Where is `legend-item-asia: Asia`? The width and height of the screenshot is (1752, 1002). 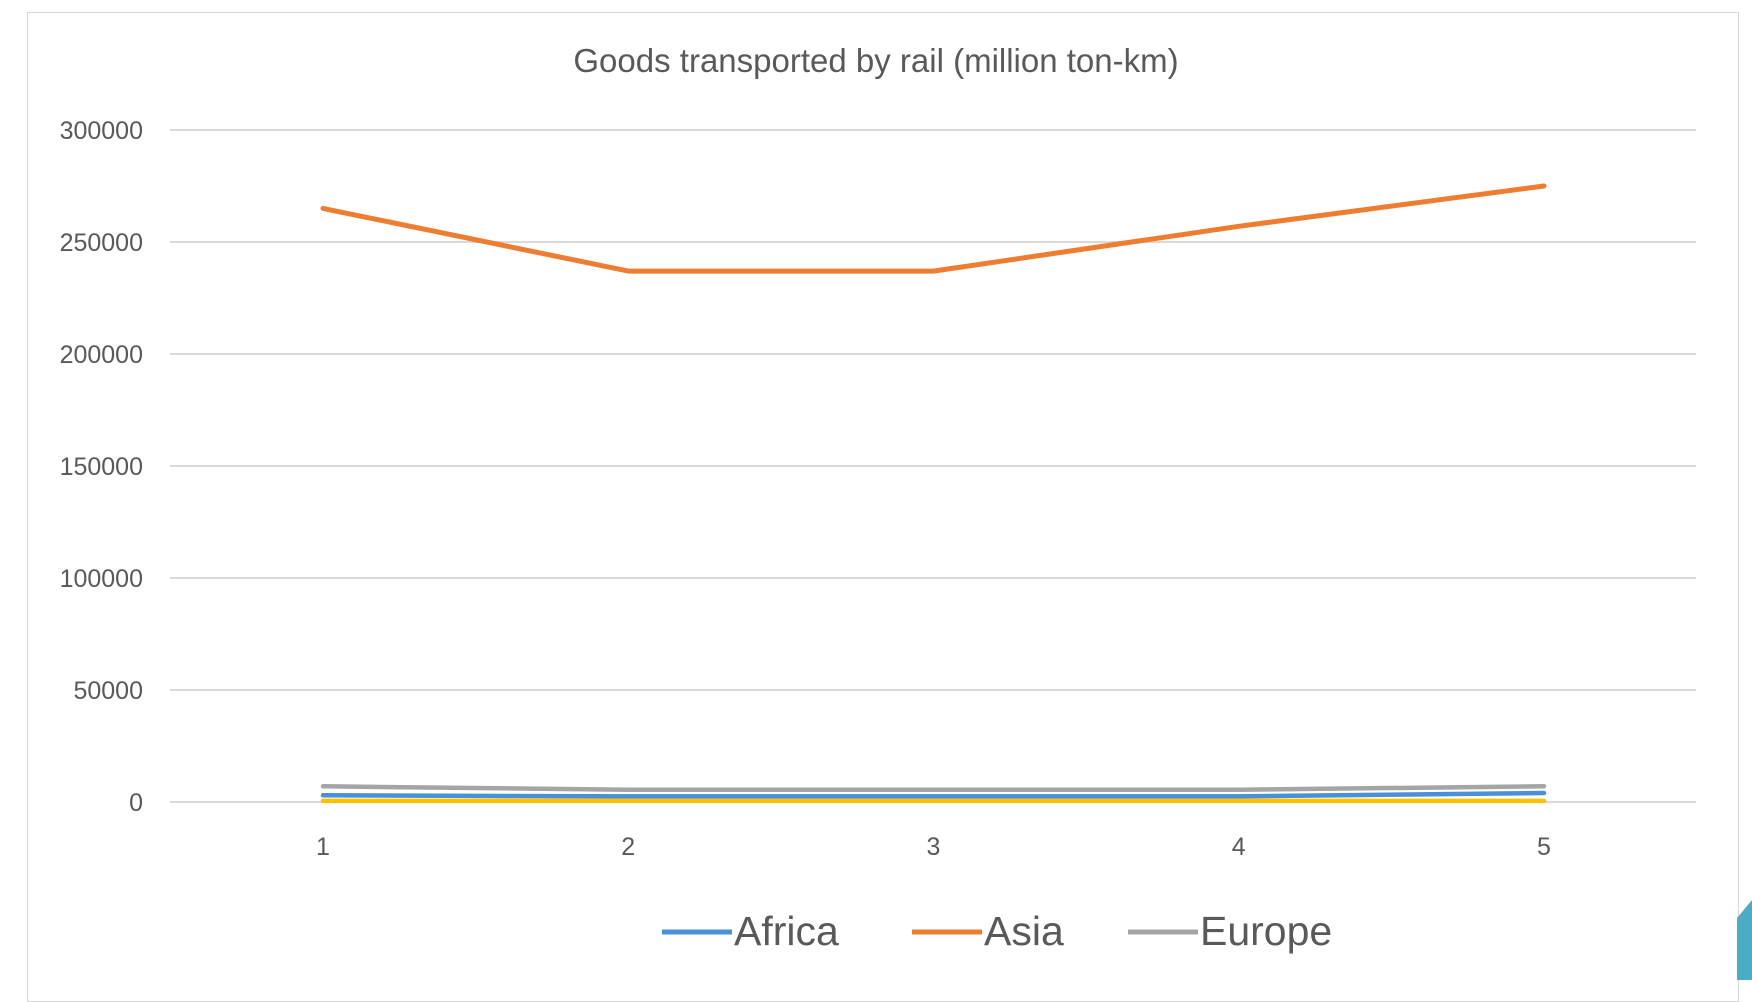 legend-item-asia: Asia is located at coordinates (988, 931).